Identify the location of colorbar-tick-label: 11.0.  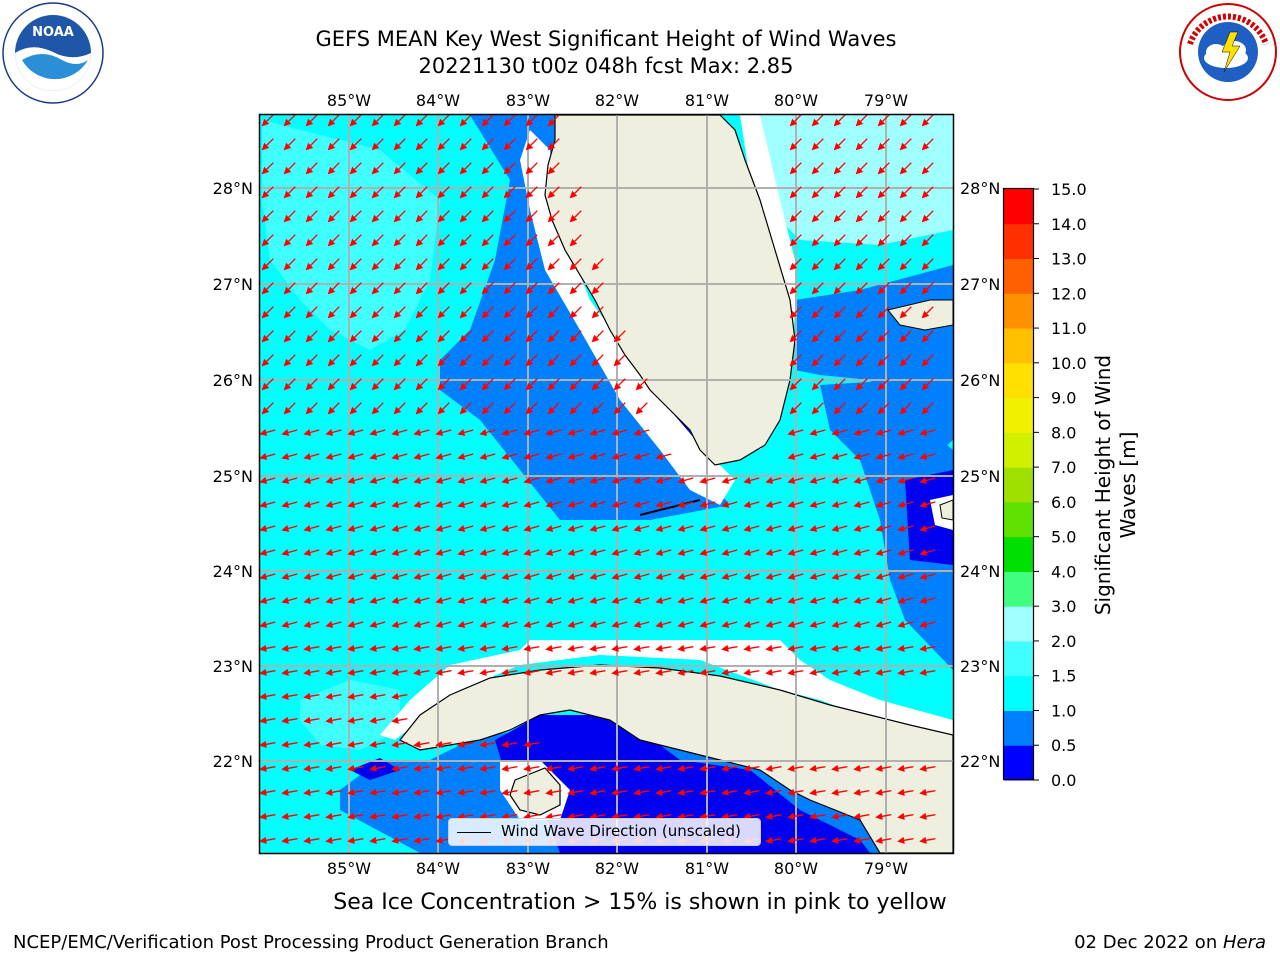
(1069, 328).